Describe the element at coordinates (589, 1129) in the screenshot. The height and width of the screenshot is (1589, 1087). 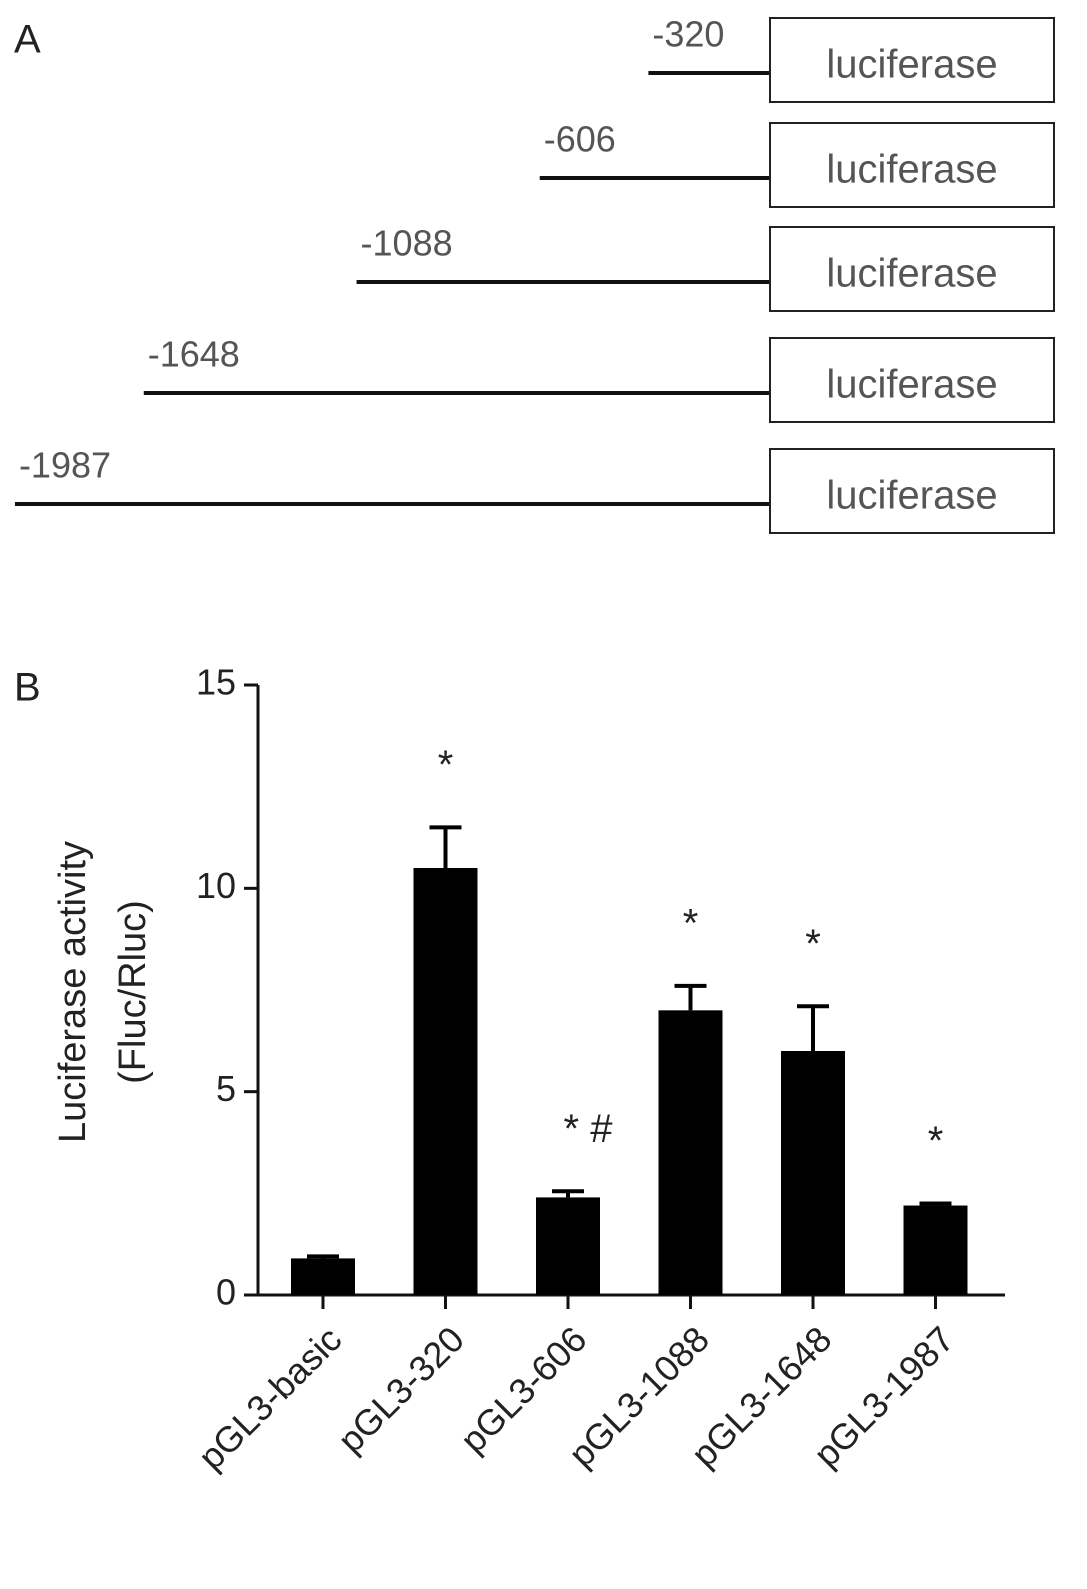
I see `significance: * #` at that location.